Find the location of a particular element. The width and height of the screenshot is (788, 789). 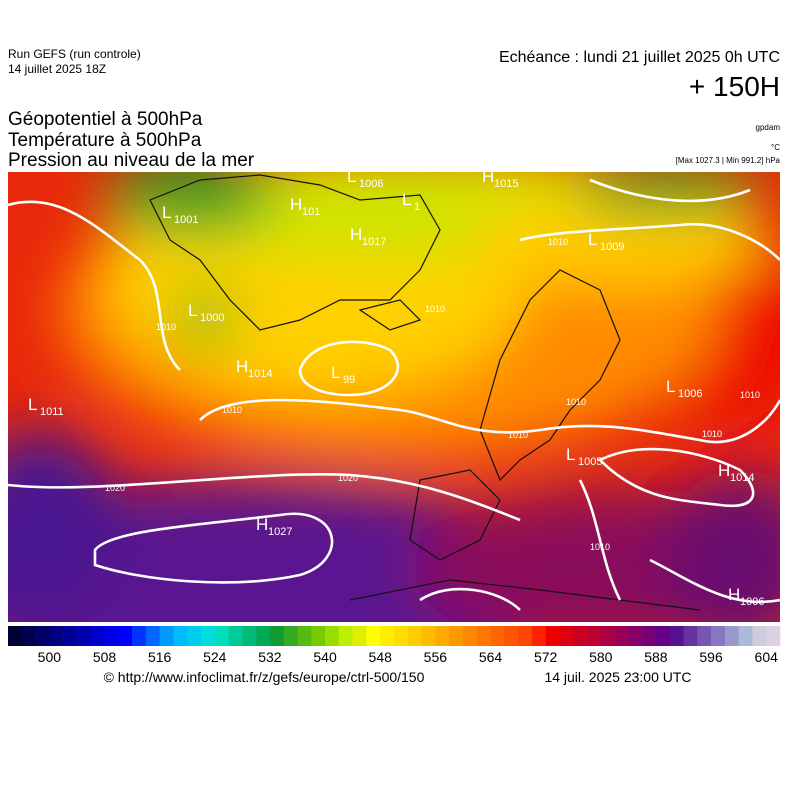

unit: °C is located at coordinates (775, 147).